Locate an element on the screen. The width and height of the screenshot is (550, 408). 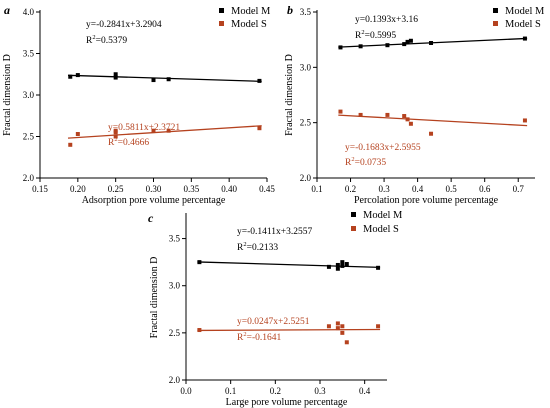
x-tick-label: 0.3 is located at coordinates (384, 189).